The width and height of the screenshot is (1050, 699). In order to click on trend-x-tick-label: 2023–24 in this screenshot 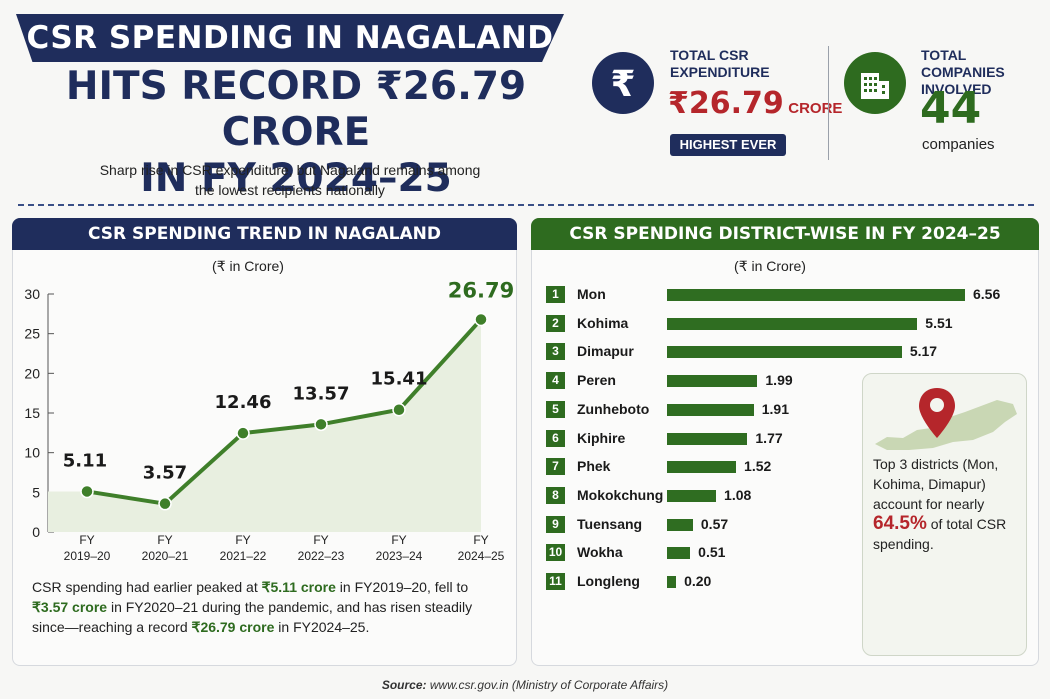, I will do `click(399, 556)`.